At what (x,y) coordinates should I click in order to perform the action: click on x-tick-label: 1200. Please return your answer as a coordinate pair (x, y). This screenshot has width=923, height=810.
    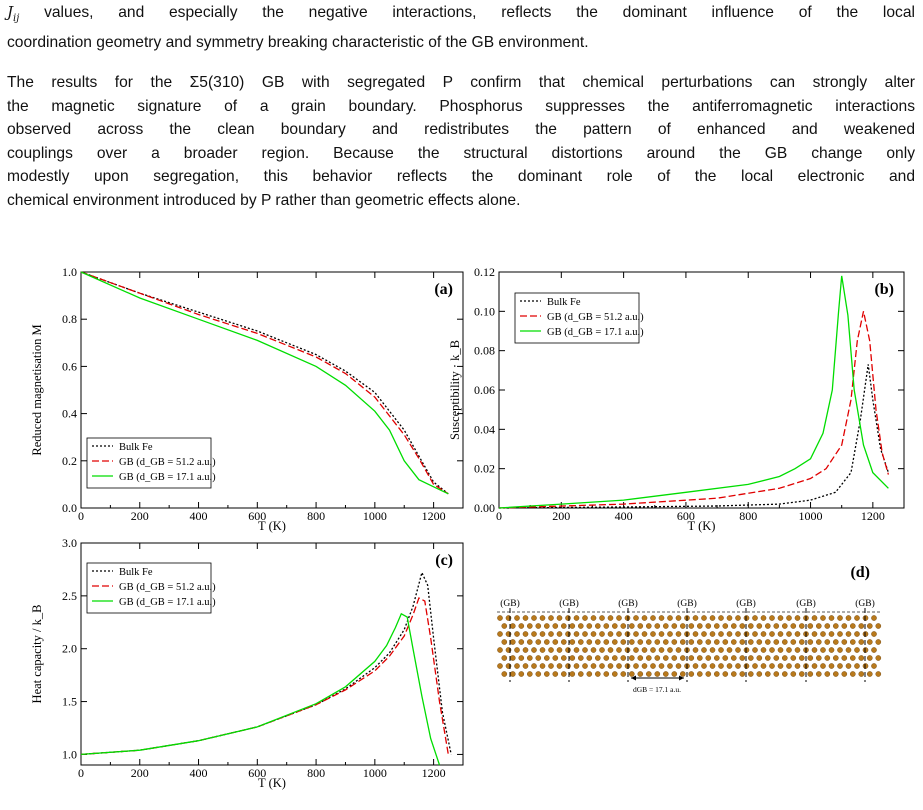
    Looking at the image, I should click on (434, 773).